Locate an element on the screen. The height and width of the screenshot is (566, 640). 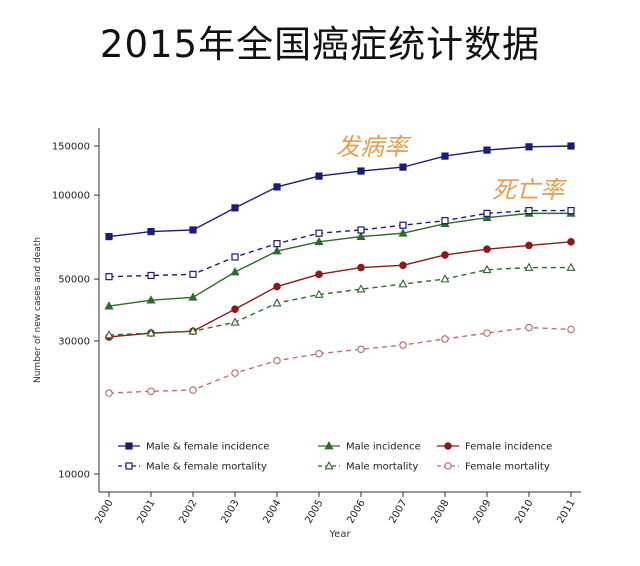
x-tick-label: 2006 is located at coordinates (356, 512).